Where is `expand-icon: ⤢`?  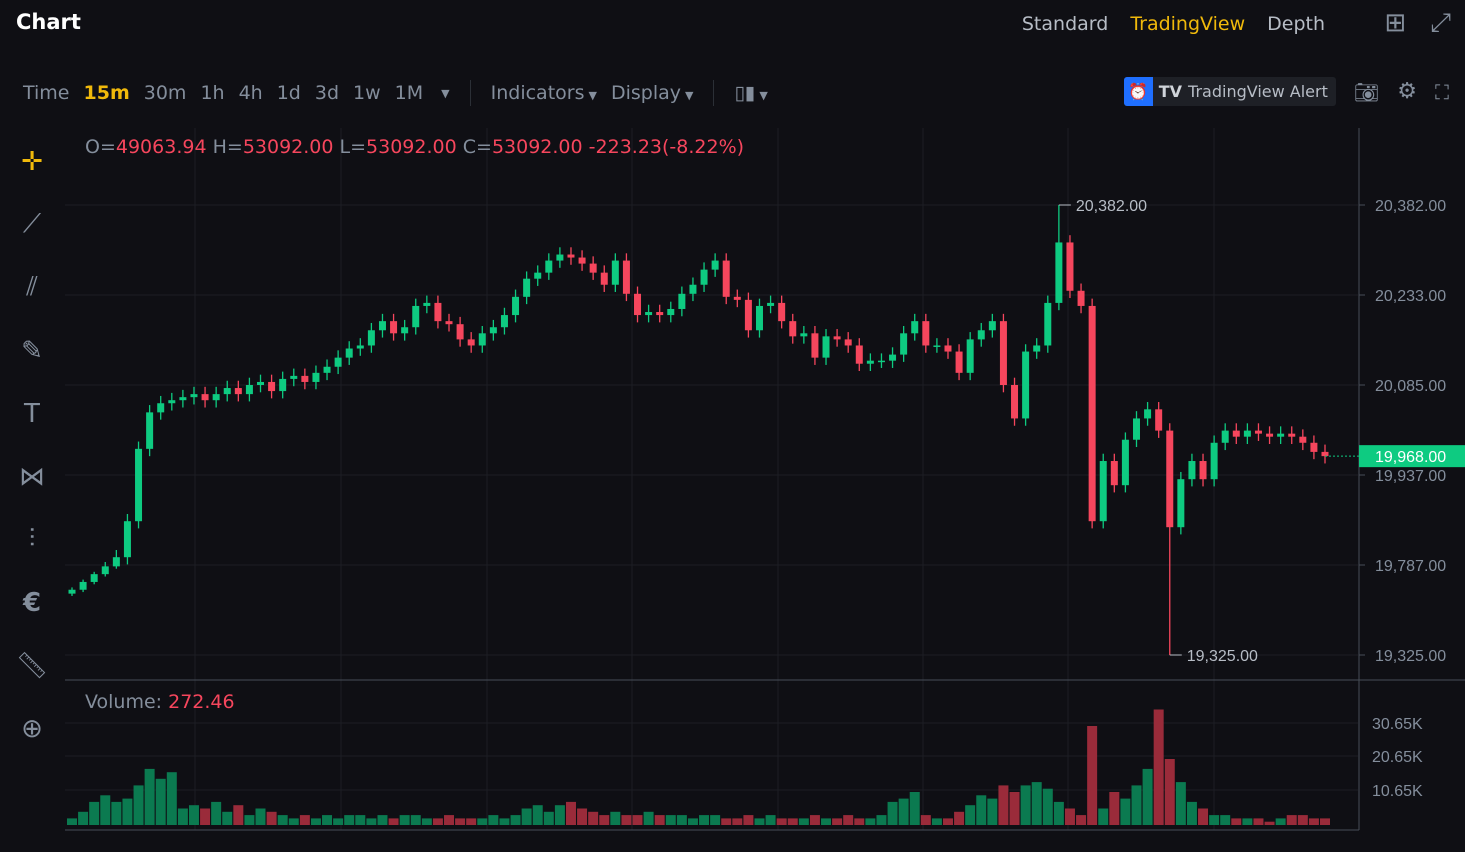 expand-icon: ⤢ is located at coordinates (1440, 23).